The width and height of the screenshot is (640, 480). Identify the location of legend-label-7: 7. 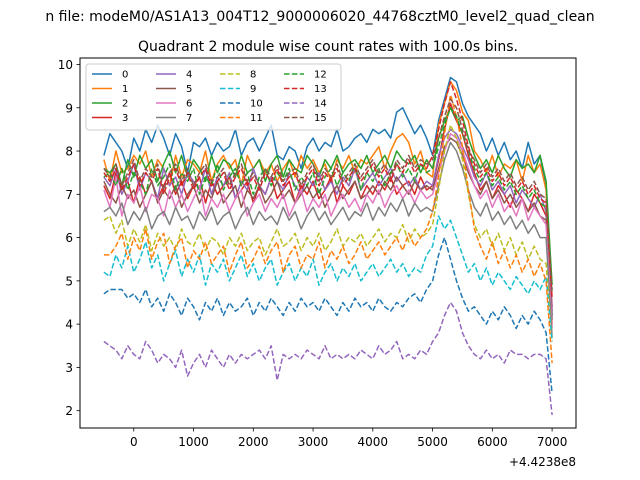
(189, 118).